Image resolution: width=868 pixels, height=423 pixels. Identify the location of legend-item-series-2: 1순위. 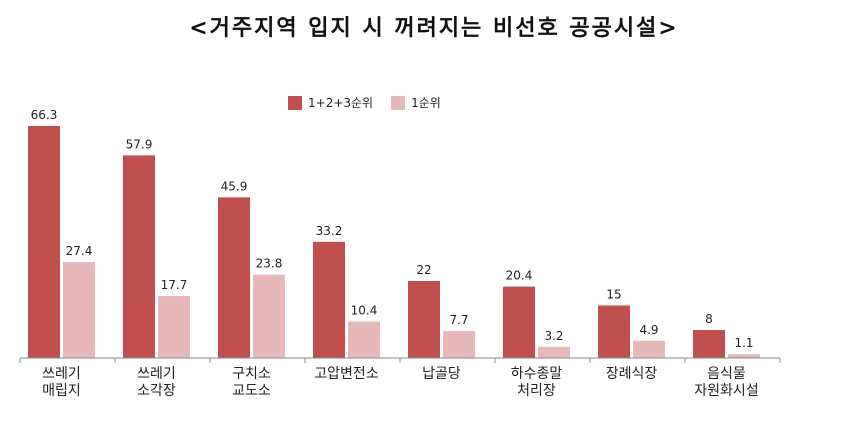
(416, 102).